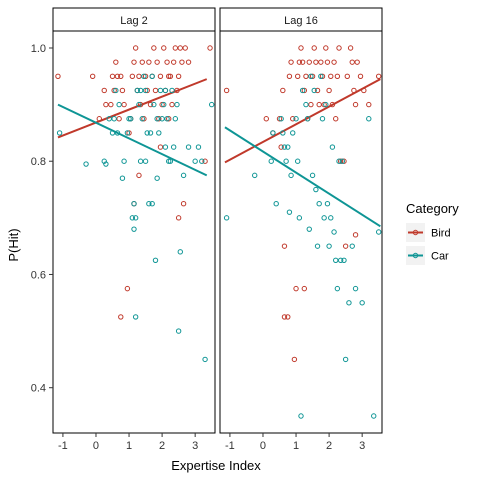 The height and width of the screenshot is (480, 480). Describe the element at coordinates (63, 446) in the screenshot. I see `x-tick-label: -1` at that location.